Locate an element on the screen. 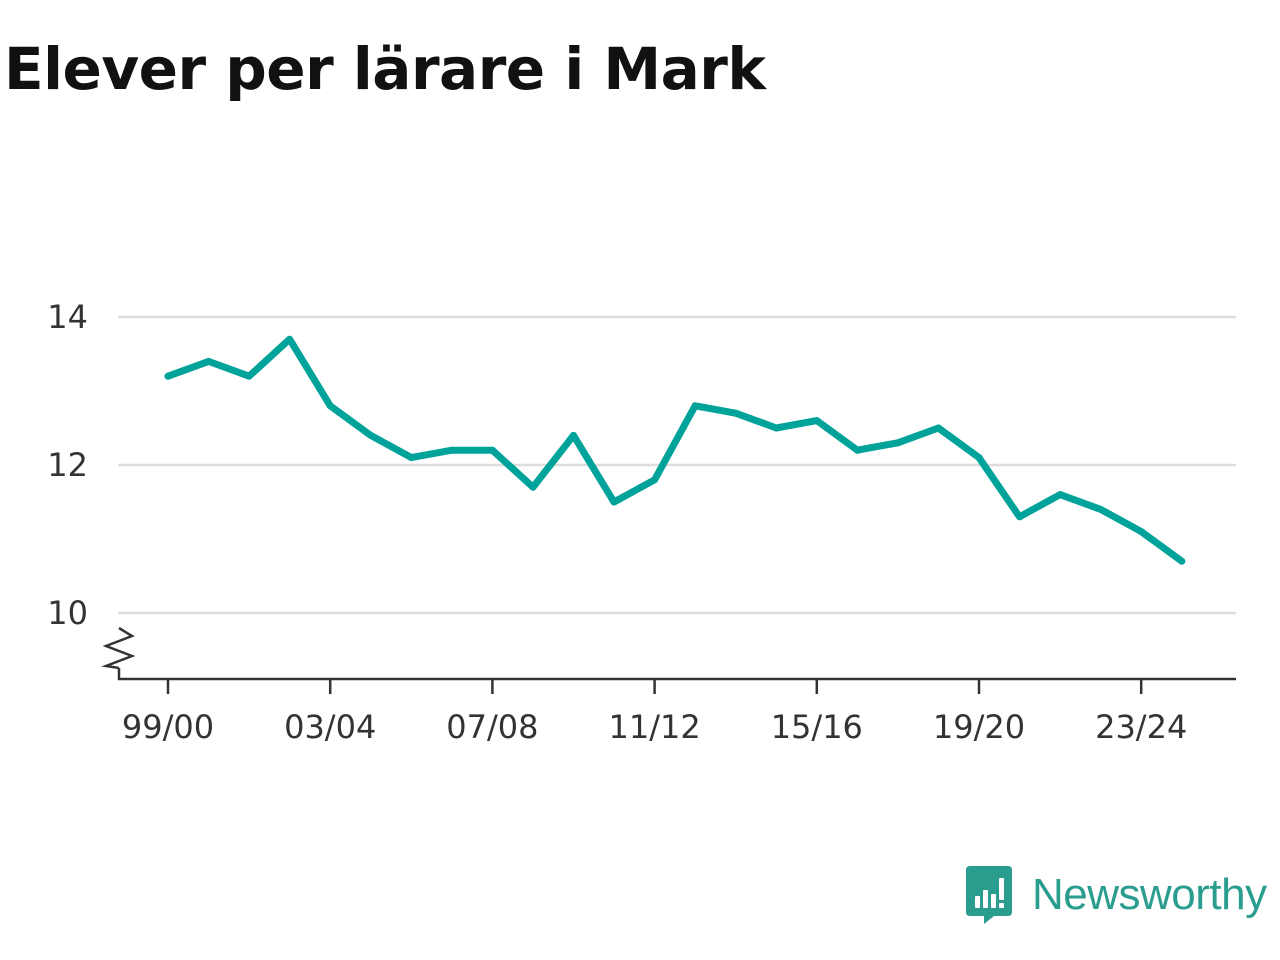 This screenshot has width=1280, height=960. x-tick-label: 07/08 is located at coordinates (492, 727).